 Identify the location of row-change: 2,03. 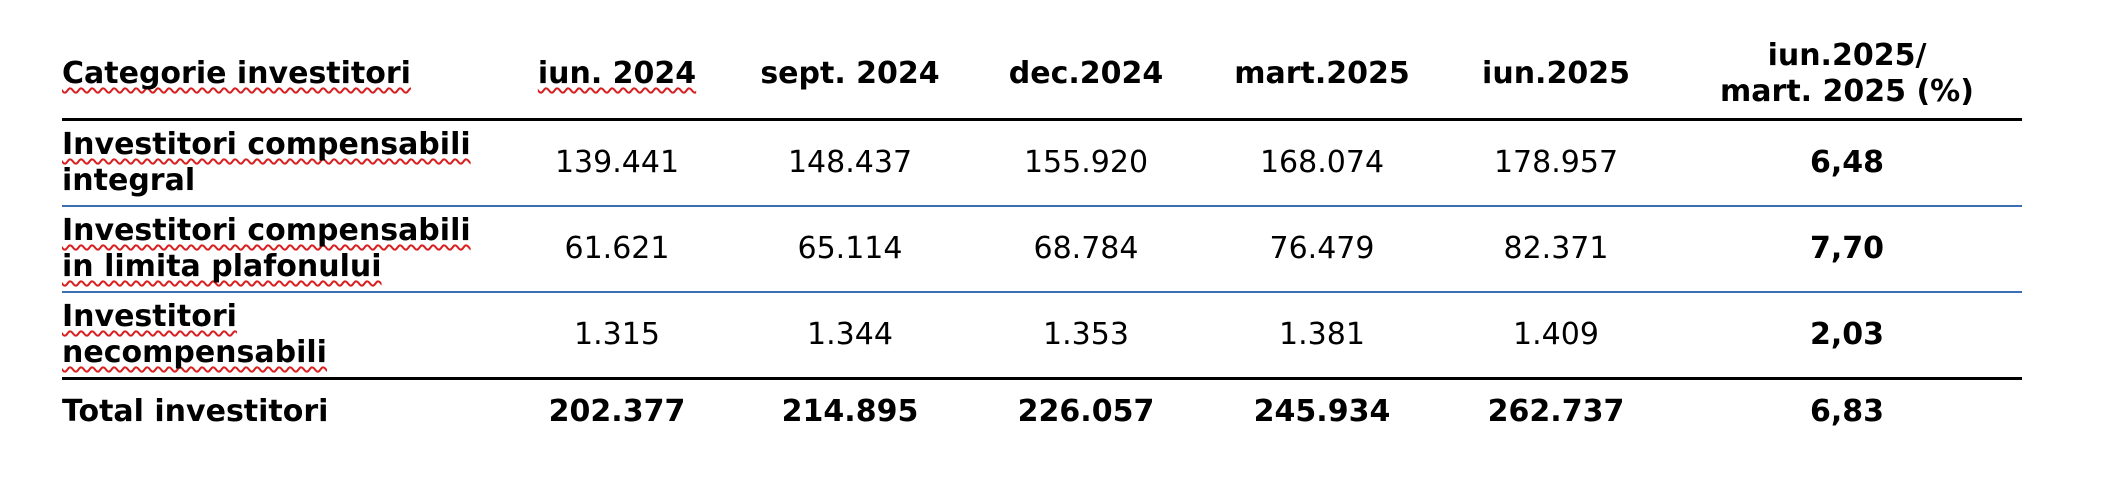
(1847, 336).